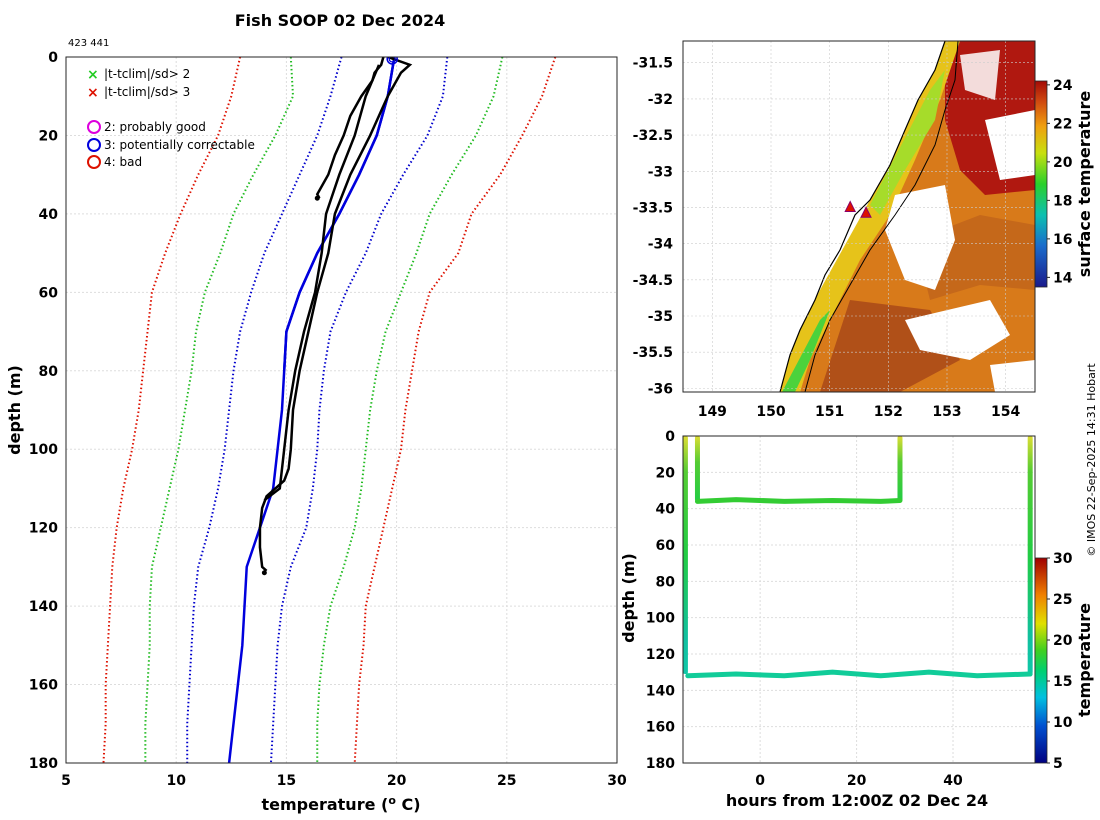 Image resolution: width=1100 pixels, height=820 pixels. I want to click on y-tick-label: -34.5, so click(653, 281).